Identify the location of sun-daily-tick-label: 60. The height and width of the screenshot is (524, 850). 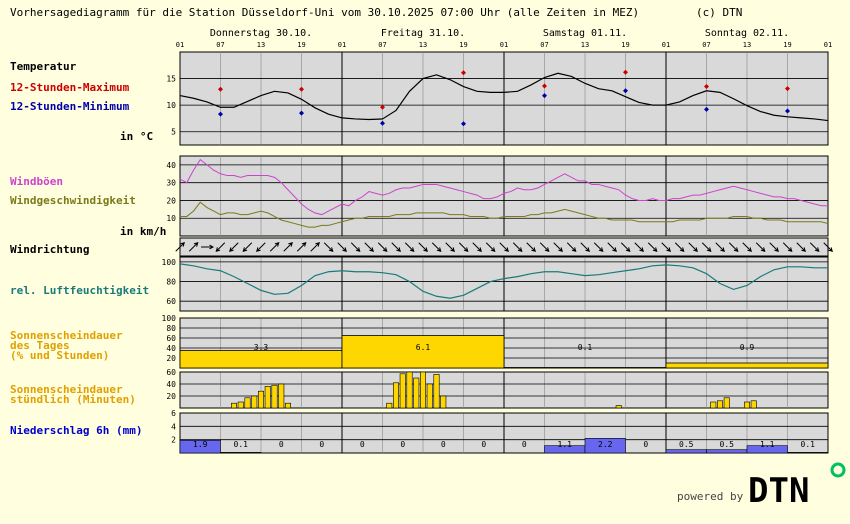
(171, 338).